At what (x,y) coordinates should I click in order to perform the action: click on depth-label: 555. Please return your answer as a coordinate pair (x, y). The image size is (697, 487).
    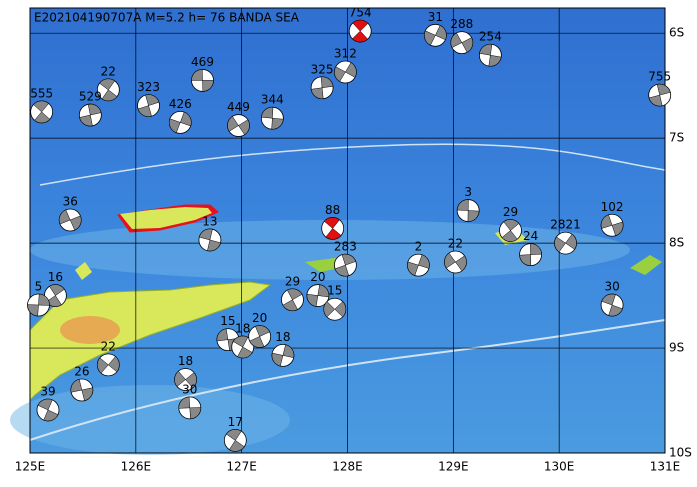
    Looking at the image, I should click on (41, 93).